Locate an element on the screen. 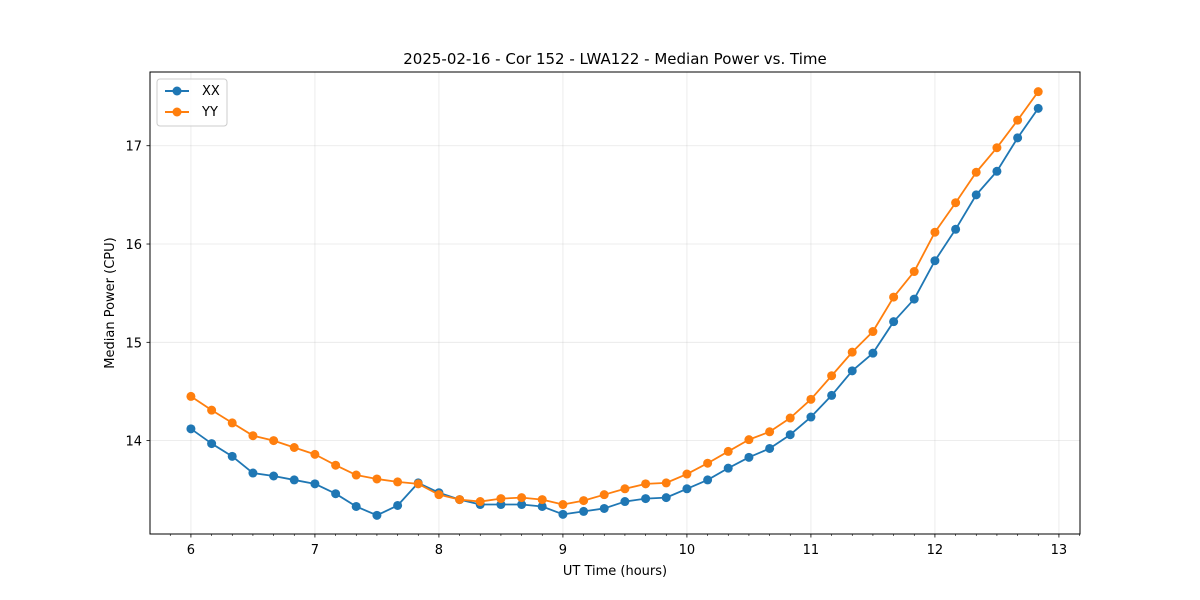 The height and width of the screenshot is (600, 1200). legend: XX YY is located at coordinates (192, 102).